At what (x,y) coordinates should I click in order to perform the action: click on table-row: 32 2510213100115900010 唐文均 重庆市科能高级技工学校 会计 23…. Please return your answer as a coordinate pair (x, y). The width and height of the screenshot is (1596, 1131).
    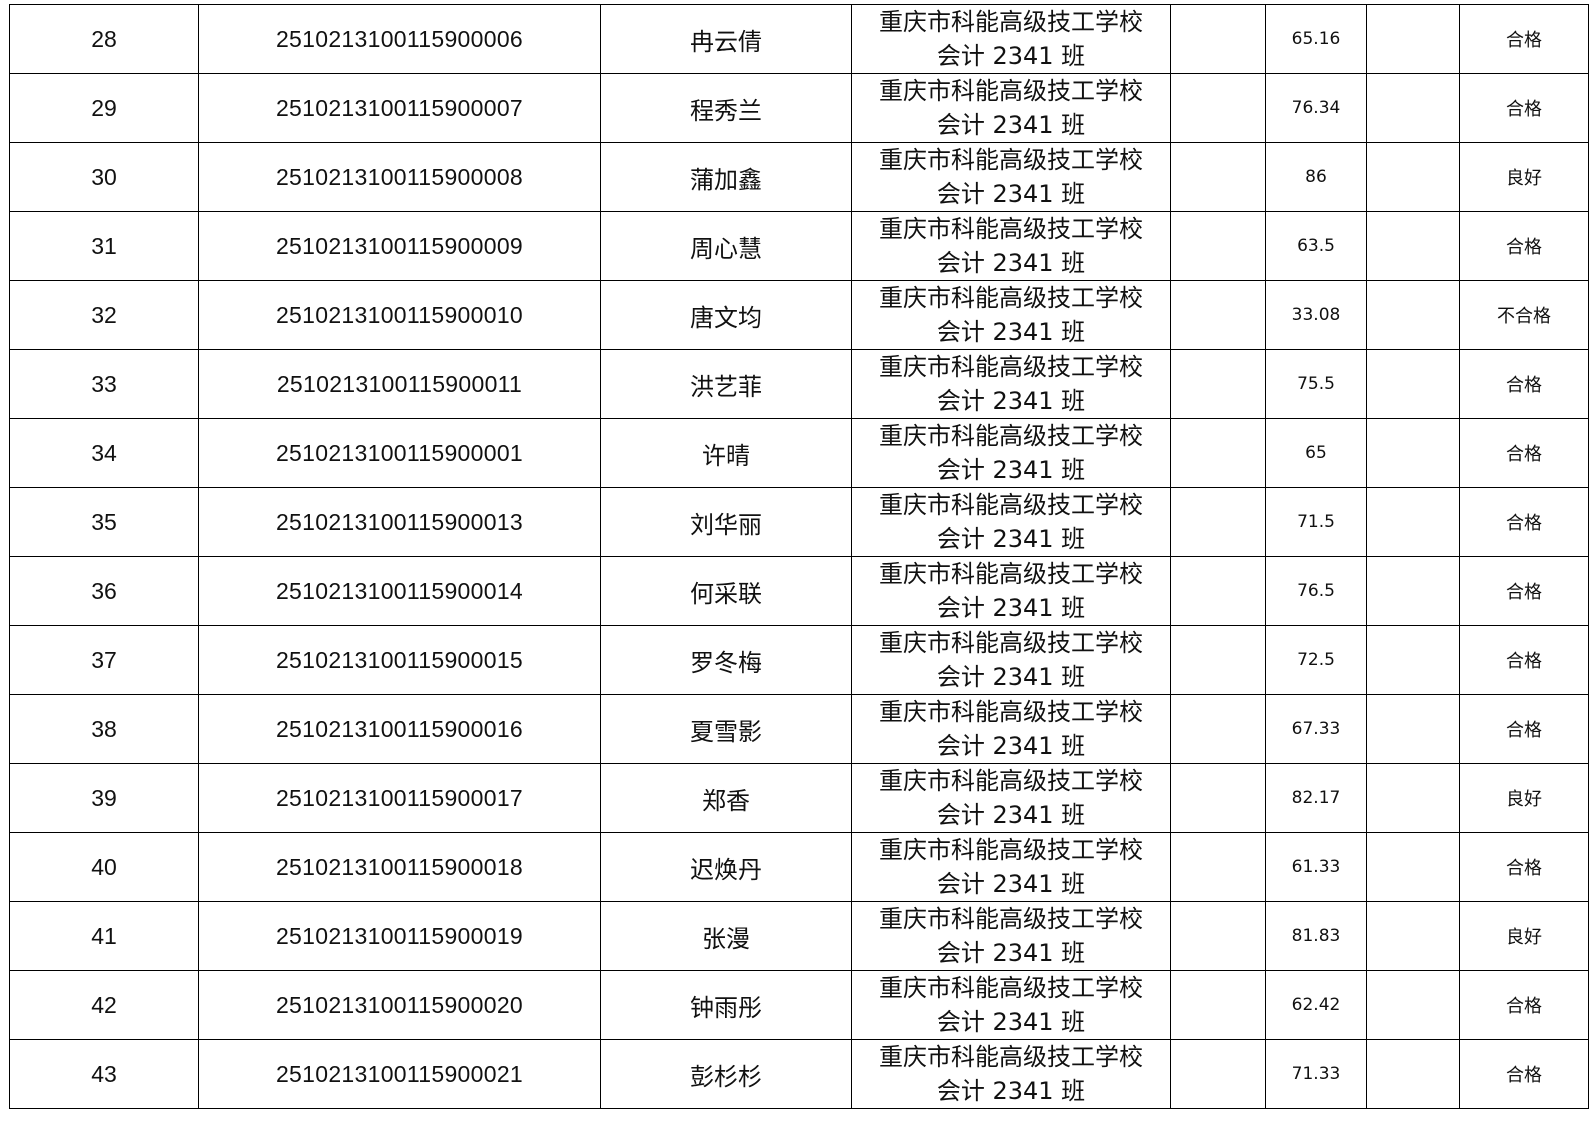
    Looking at the image, I should click on (799, 315).